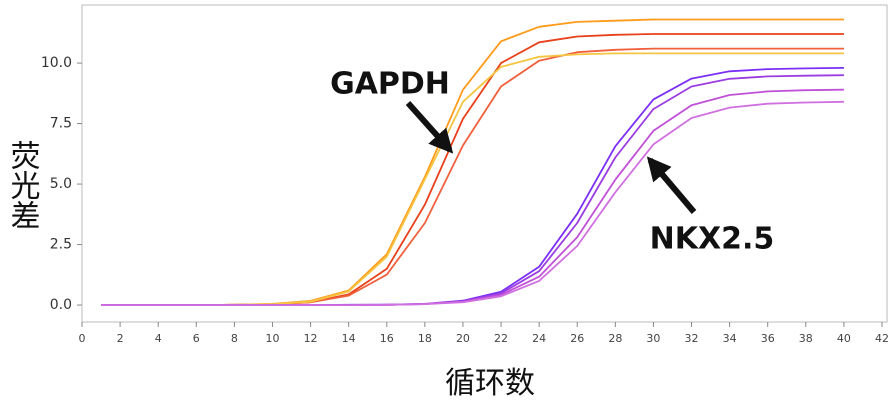  What do you see at coordinates (22, 185) in the screenshot?
I see `y-axis-label: 荧光差` at bounding box center [22, 185].